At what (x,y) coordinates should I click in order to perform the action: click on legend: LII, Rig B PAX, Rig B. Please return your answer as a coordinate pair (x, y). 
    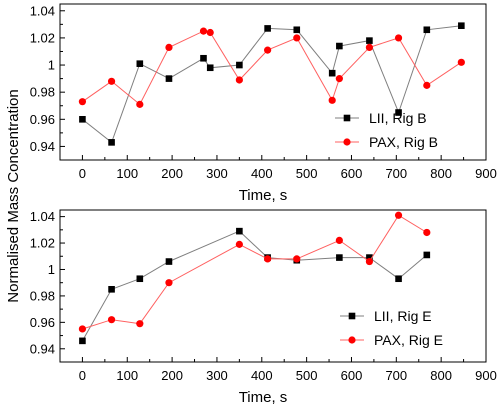
    Looking at the image, I should click on (386, 130).